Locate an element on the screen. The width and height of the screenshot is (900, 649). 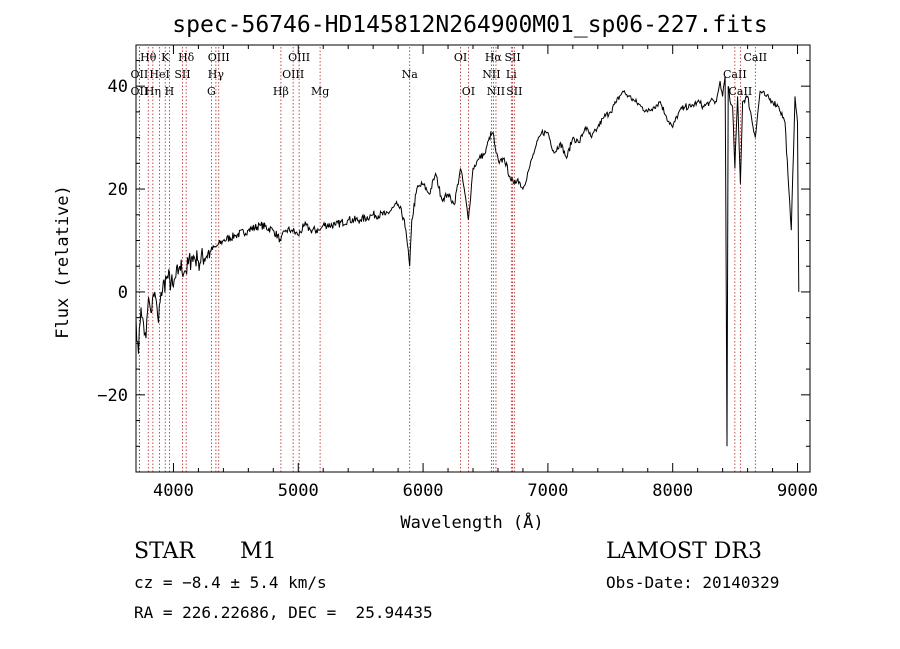
x-tick-label: 8000 is located at coordinates (672, 491).